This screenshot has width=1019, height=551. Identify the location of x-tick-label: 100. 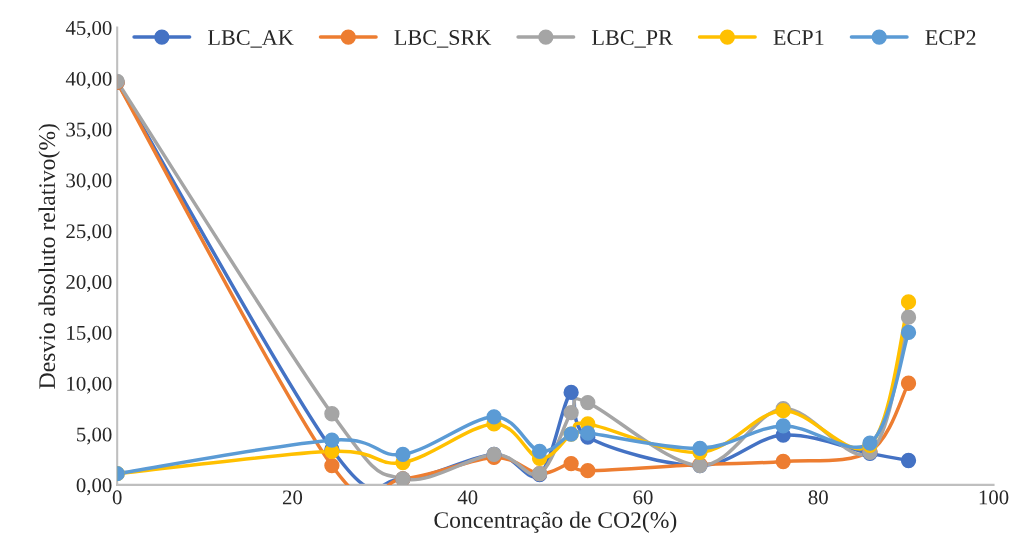
(994, 497).